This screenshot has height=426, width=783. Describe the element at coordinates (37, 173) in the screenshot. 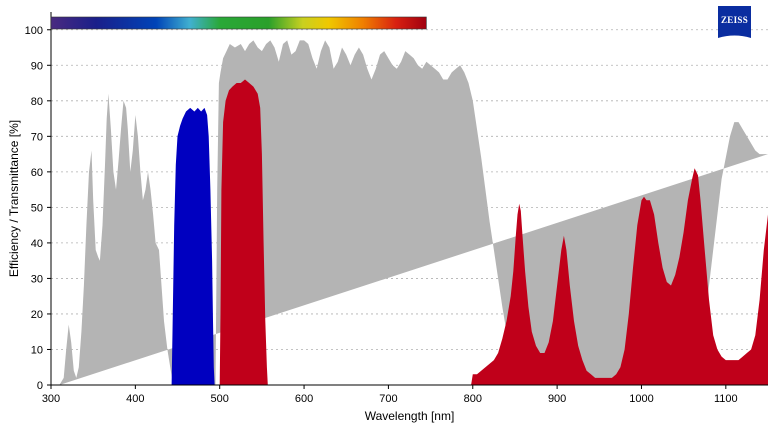

I see `y-tick-label-60: 60` at that location.